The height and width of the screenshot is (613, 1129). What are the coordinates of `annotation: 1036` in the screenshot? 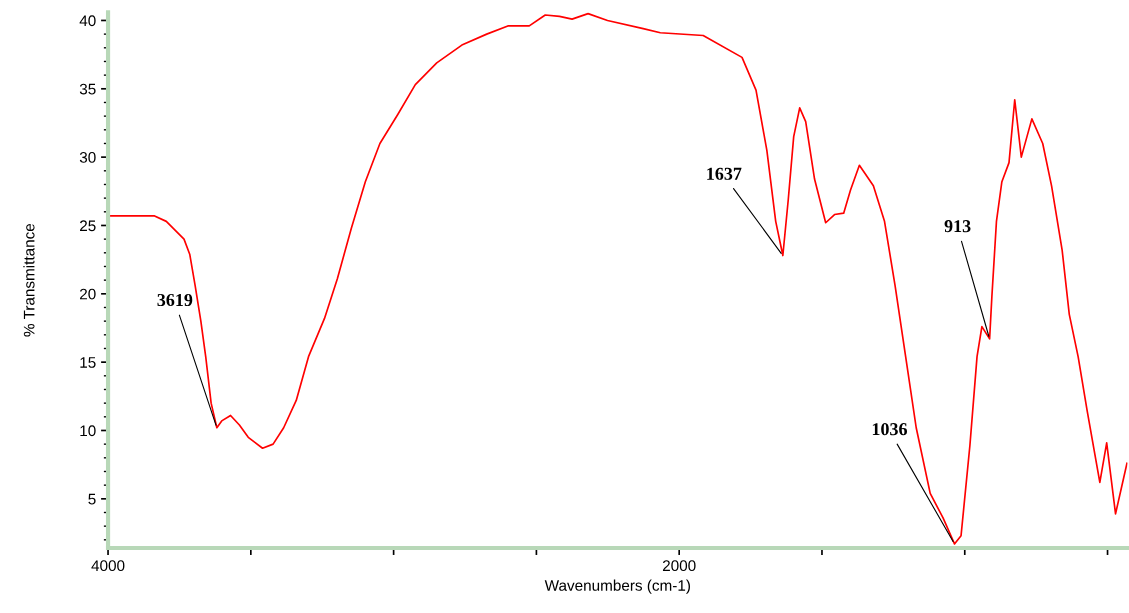 It's located at (889, 429).